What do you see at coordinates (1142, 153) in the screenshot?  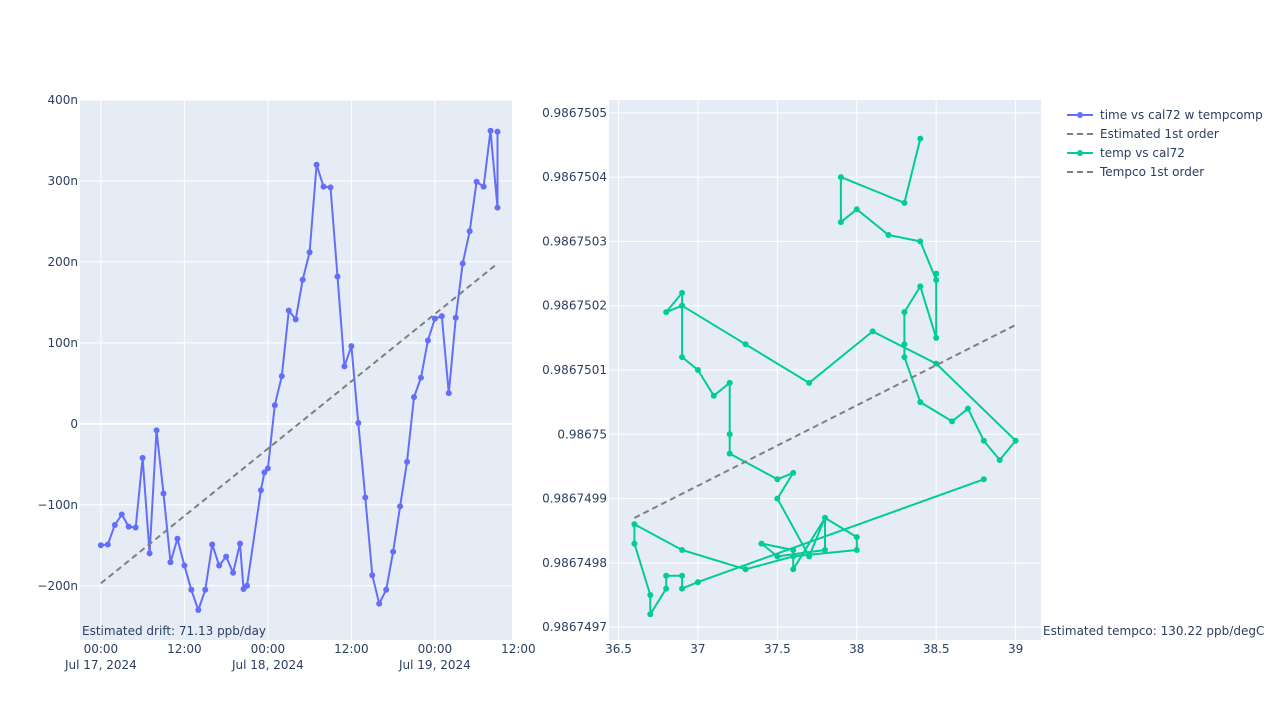 I see `legend-label: temp vs cal72` at bounding box center [1142, 153].